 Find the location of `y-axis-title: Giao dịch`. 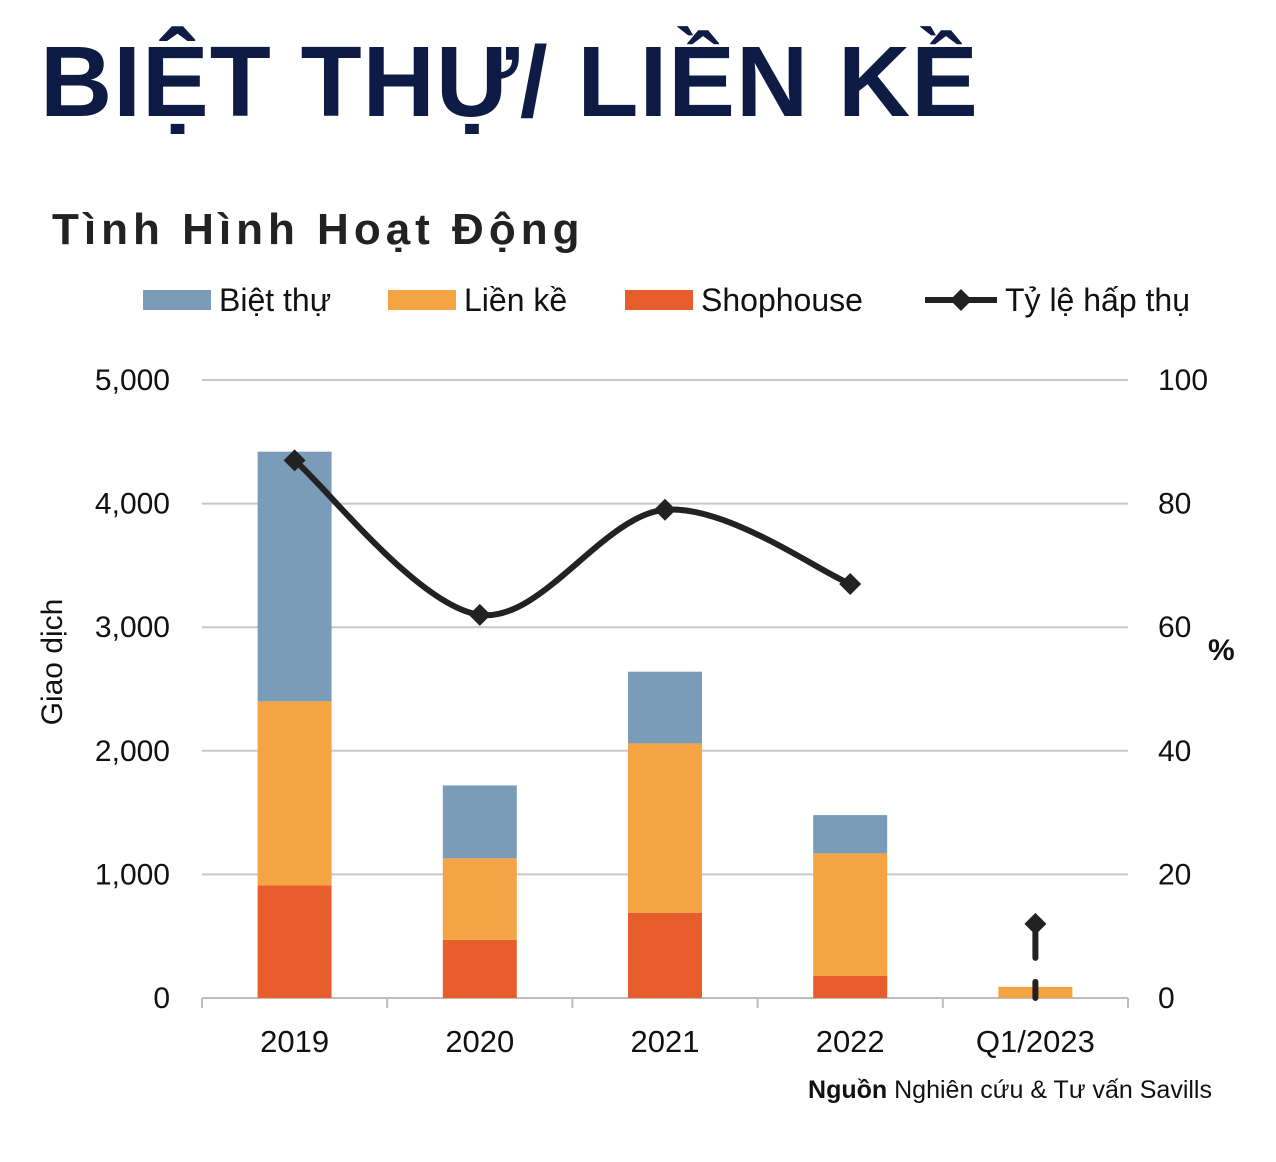

y-axis-title: Giao dịch is located at coordinates (52, 662).